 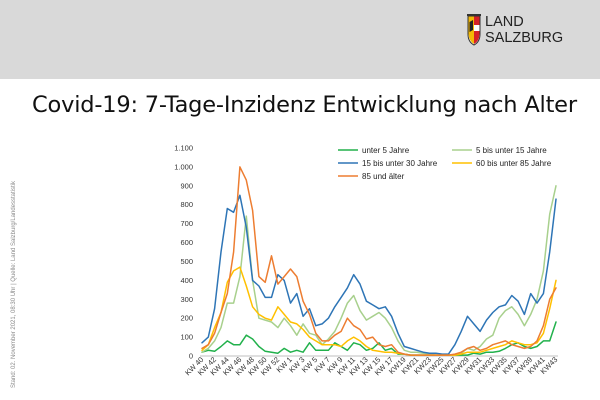 What do you see at coordinates (183, 148) in the screenshot?
I see `y-tick-label: 1.100` at bounding box center [183, 148].